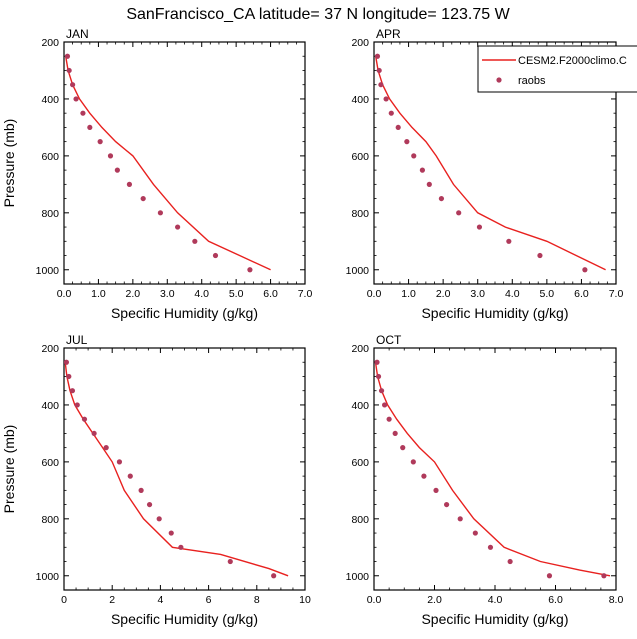 This screenshot has width=637, height=639. What do you see at coordinates (572, 61) in the screenshot?
I see `legend-model-label: CESM2.F2000climo.C` at bounding box center [572, 61].